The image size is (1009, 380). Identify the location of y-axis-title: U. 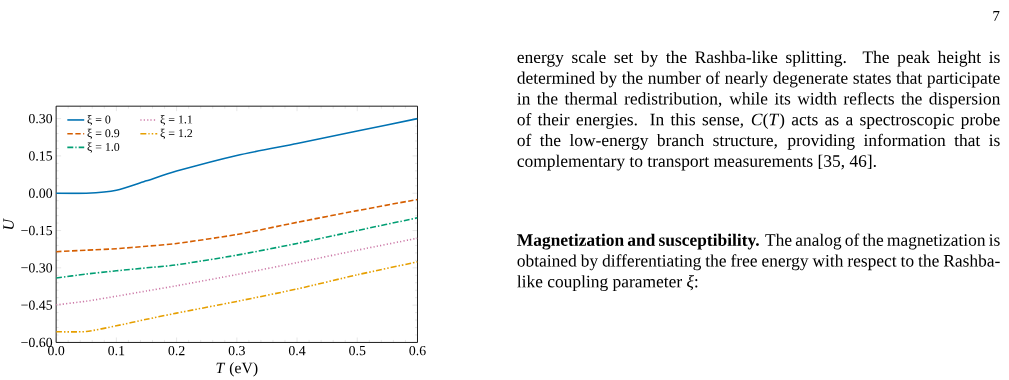
(8, 224).